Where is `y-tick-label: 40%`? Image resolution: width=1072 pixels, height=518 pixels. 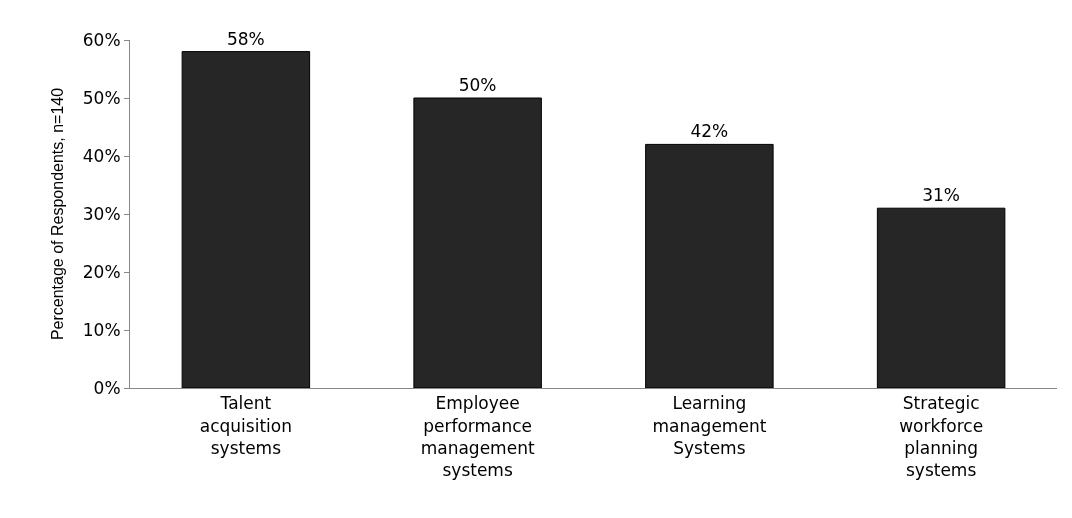 y-tick-label: 40% is located at coordinates (101, 155).